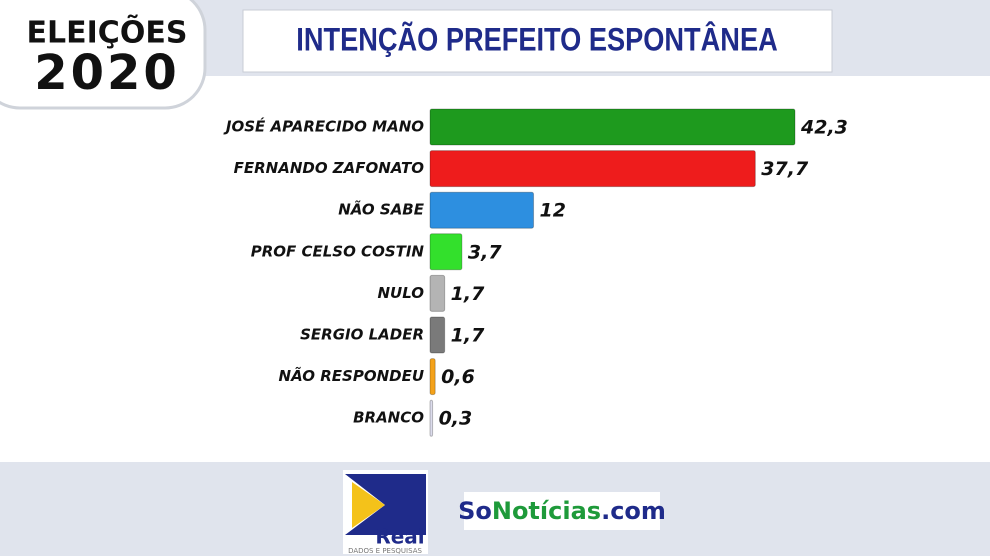 The height and width of the screenshot is (560, 990). I want to click on category-label: BRANCO, so click(388, 418).